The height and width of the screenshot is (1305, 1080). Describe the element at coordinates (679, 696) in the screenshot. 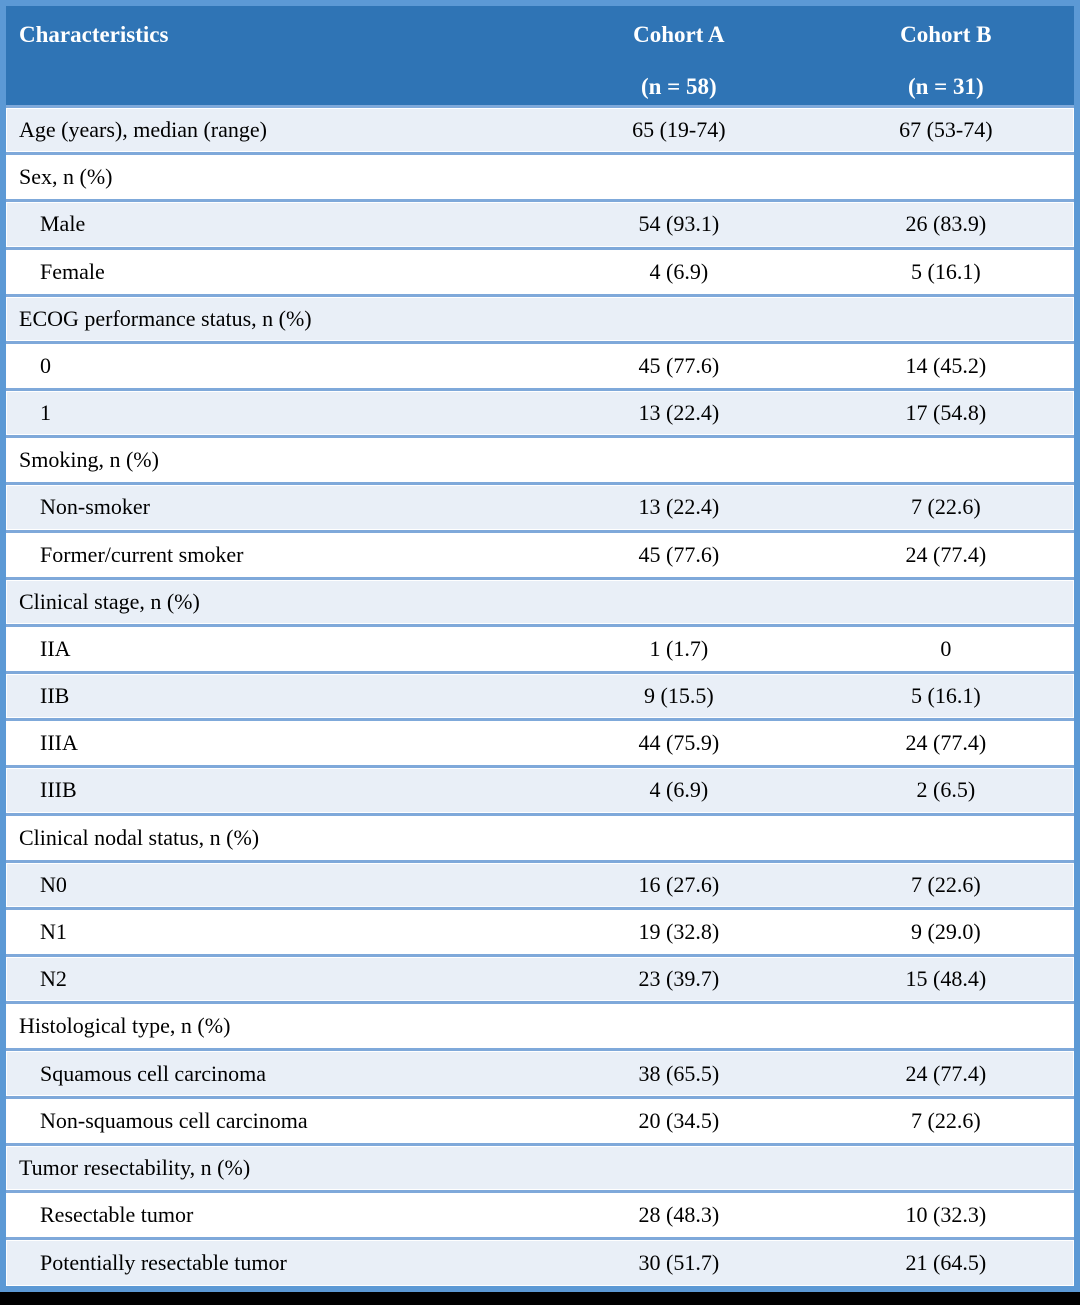

I see `cohort-a-value: 9 (15.5)` at that location.